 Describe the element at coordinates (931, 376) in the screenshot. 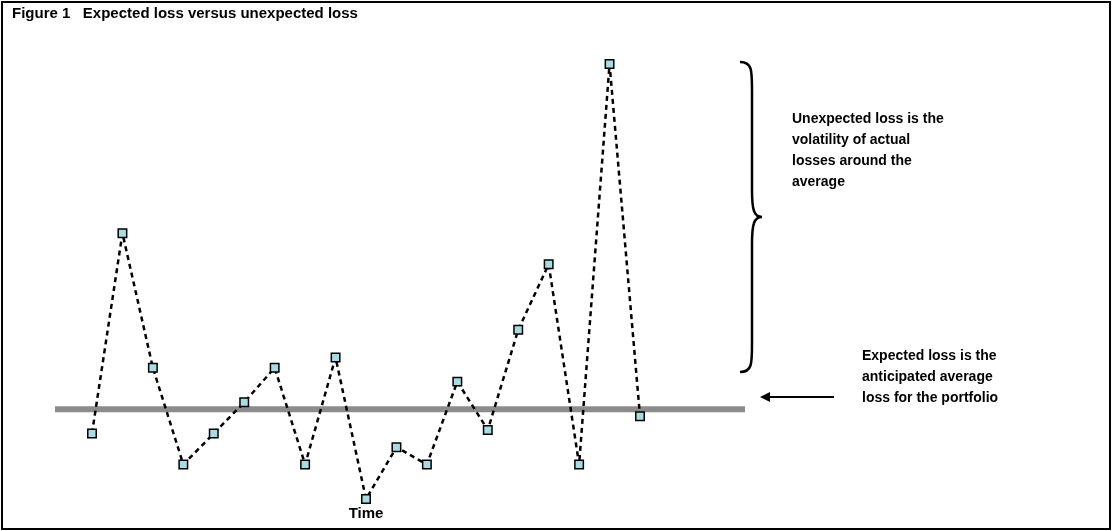

I see `text: Expected loss is the anticipated average loss for the portfolio` at that location.